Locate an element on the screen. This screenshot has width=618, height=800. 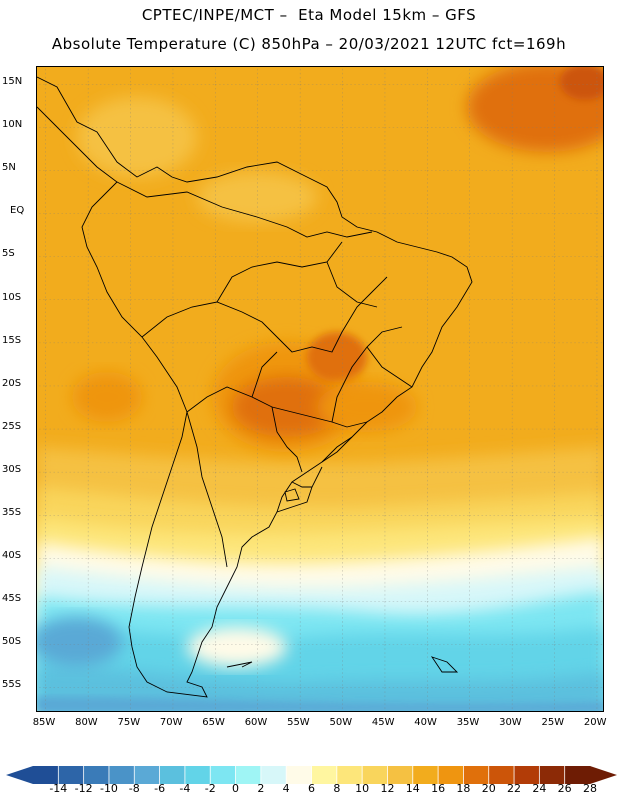
lat-label: 45S is located at coordinates (12, 599).